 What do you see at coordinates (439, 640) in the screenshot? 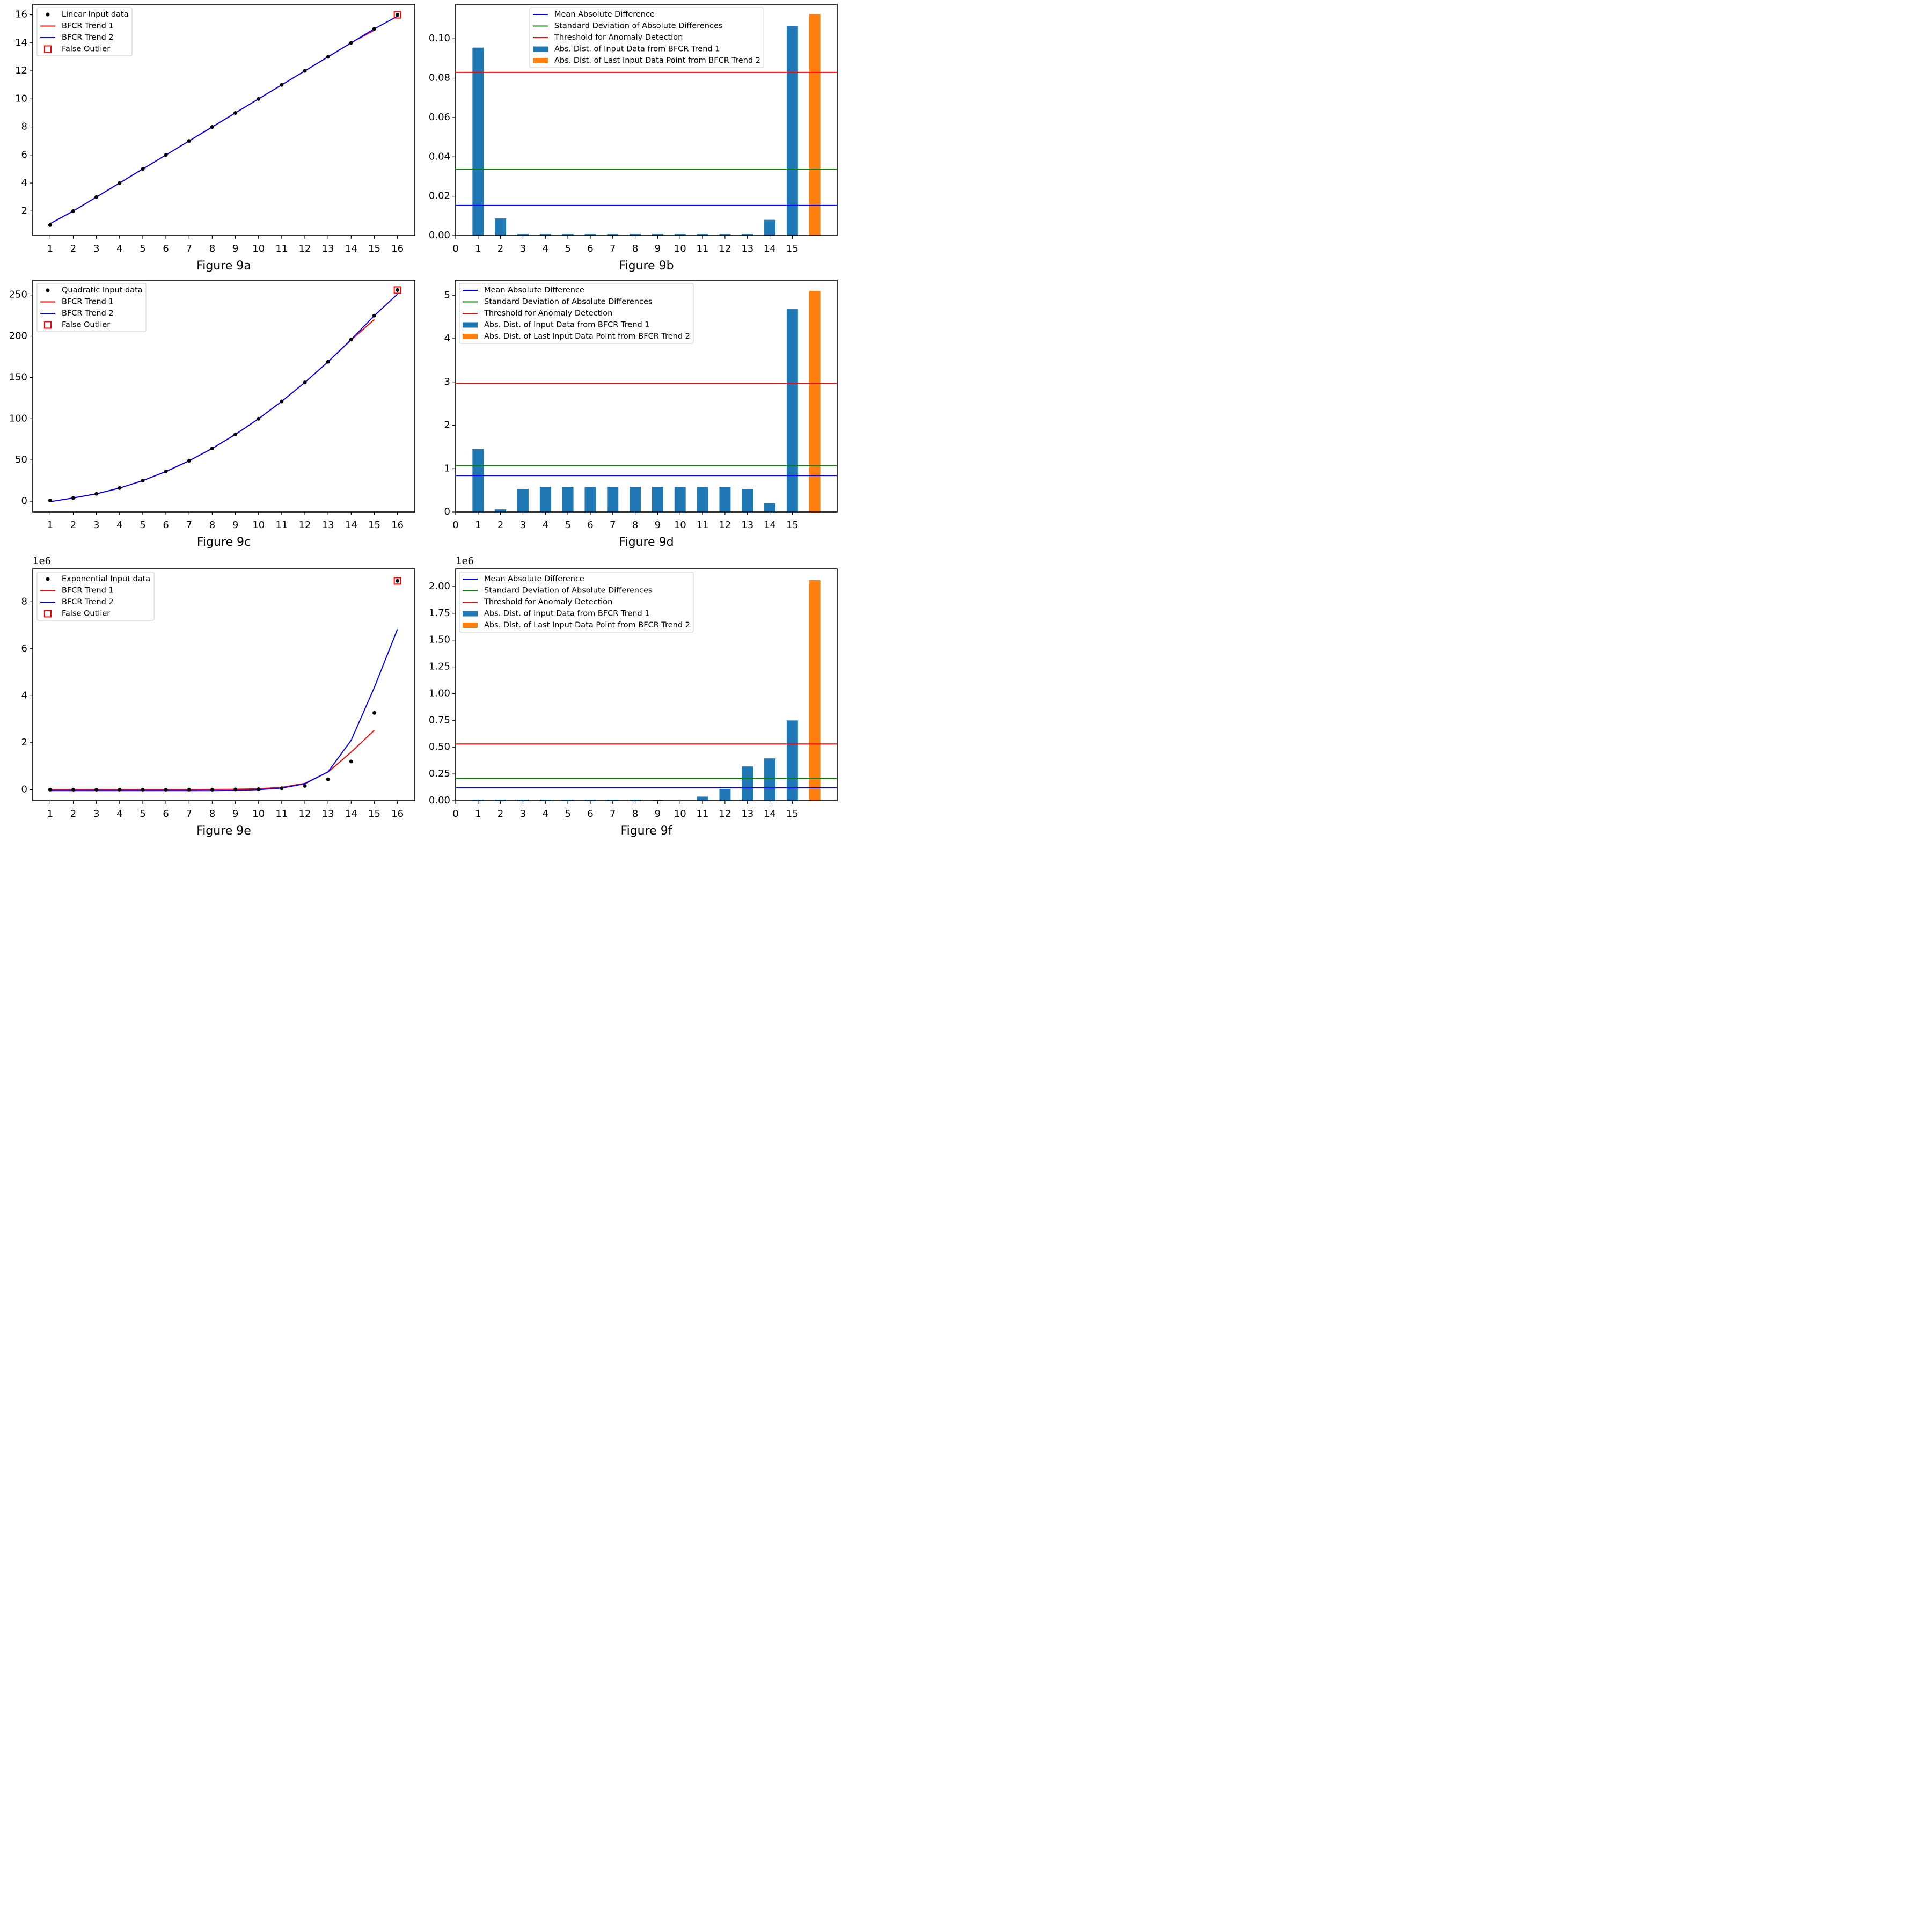
I see `y-tick-label: 1.50` at bounding box center [439, 640].